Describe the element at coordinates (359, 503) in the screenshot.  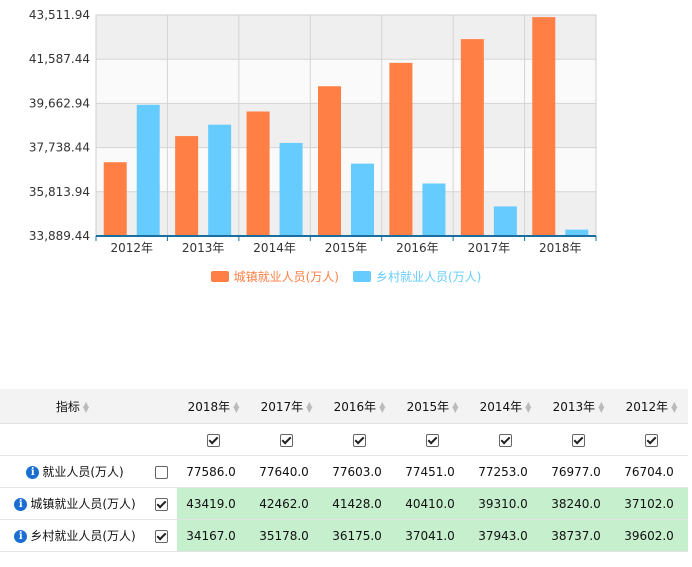
I see `table-cell: 41428.0` at that location.